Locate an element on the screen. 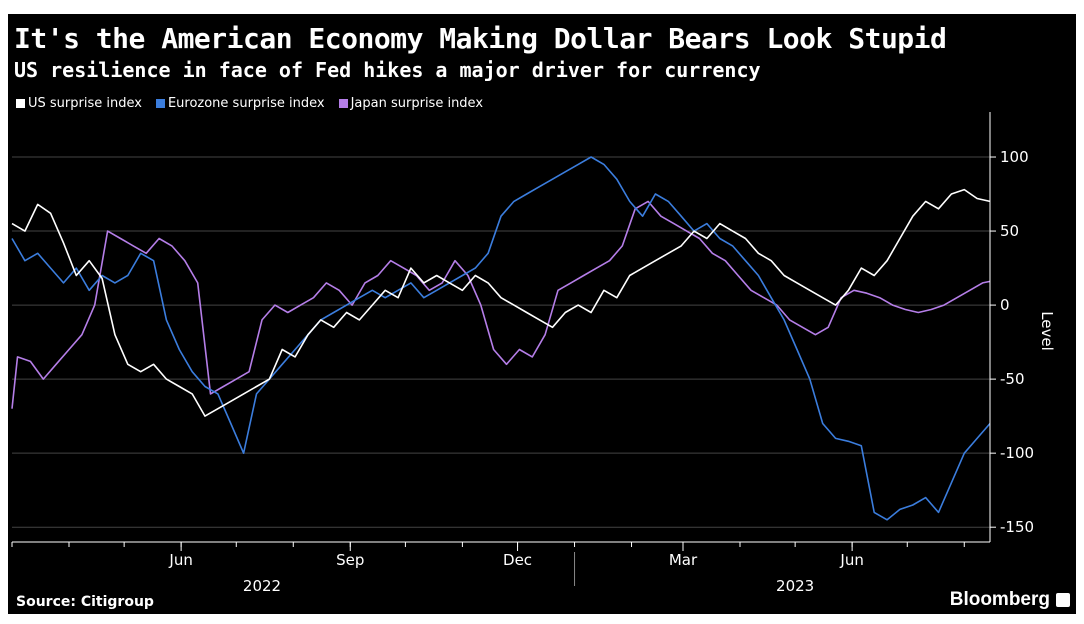 The height and width of the screenshot is (624, 1084). bloomberg-terminal-icon is located at coordinates (1063, 600).